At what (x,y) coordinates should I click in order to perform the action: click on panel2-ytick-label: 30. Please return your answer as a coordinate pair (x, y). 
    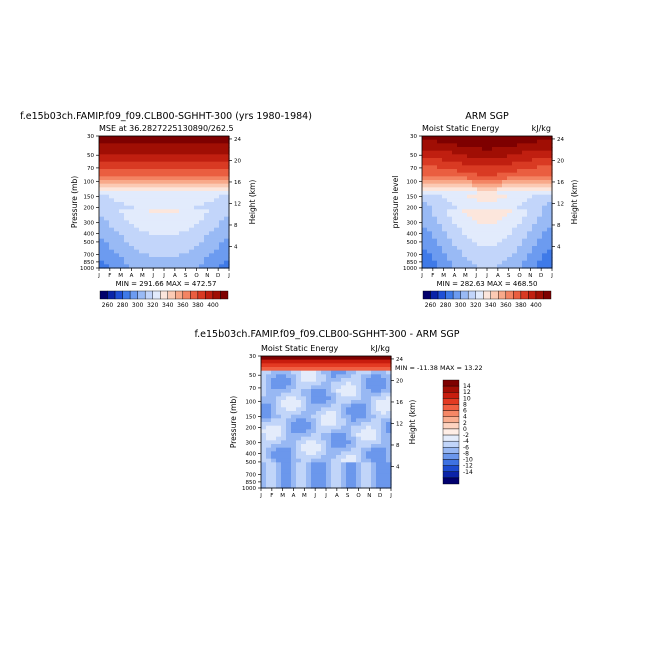
    Looking at the image, I should click on (413, 137).